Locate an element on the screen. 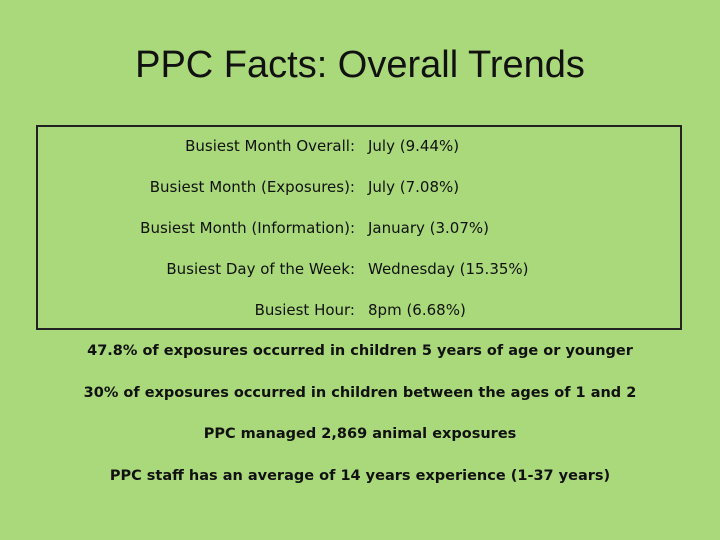 The height and width of the screenshot is (540, 720). row-value: 8pm (6.68%) is located at coordinates (417, 310).